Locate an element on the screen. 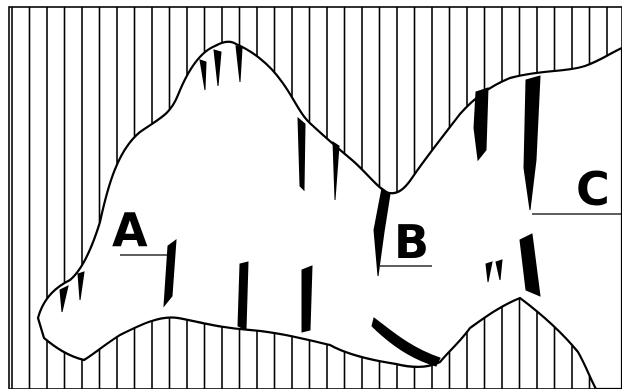  label-c: C is located at coordinates (593, 189).